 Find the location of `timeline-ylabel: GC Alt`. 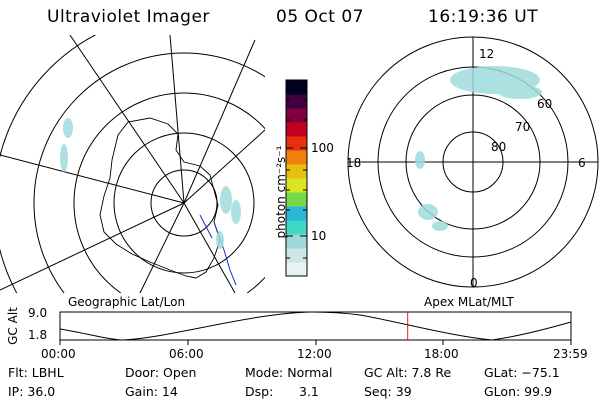

timeline-ylabel: GC Alt is located at coordinates (13, 326).